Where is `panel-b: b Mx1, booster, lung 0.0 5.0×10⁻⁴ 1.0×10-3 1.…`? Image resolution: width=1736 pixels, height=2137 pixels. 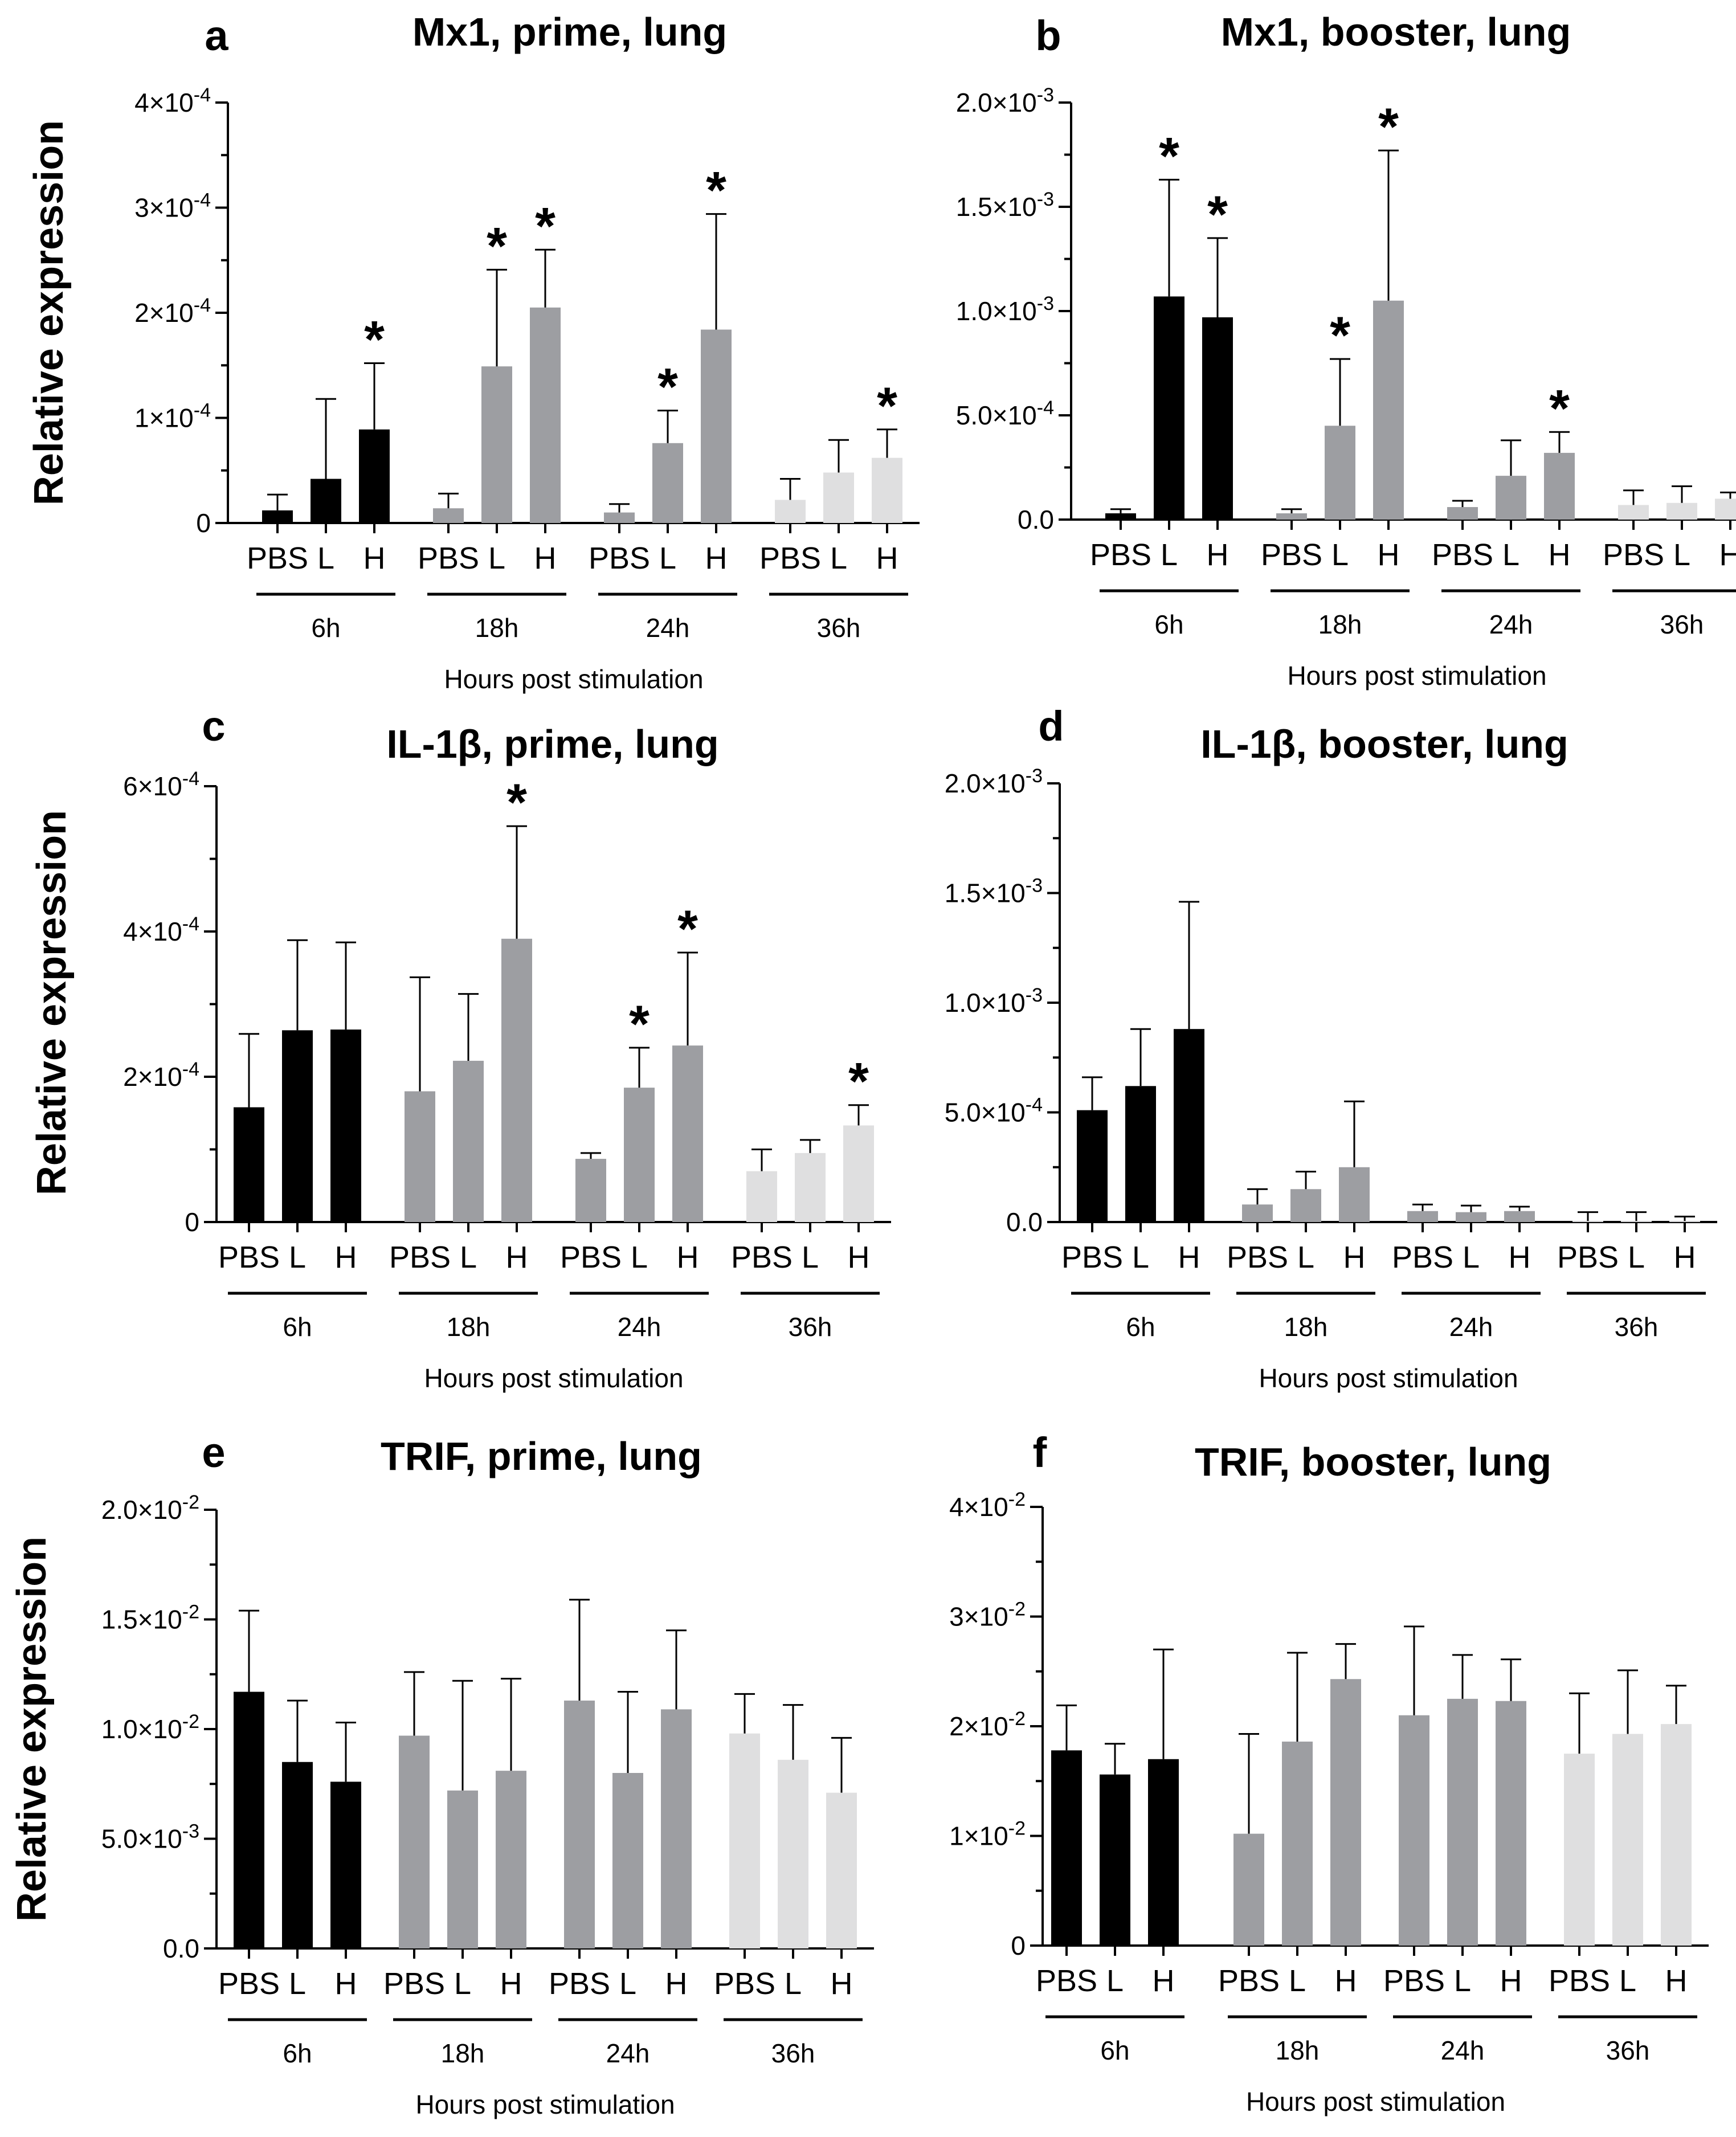
panel-b: b Mx1, booster, lung 0.0 5.0×10⁻⁴ 1.0×10-3 1.… is located at coordinates (1346, 350).